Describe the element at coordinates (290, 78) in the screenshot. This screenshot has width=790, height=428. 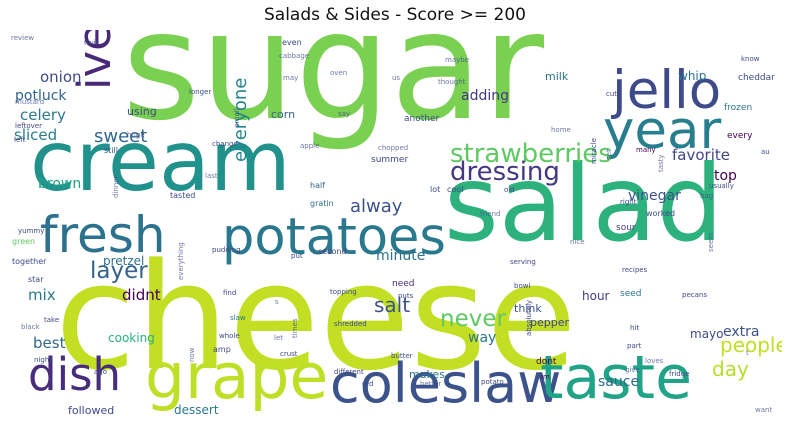
I see `word-may: may` at that location.